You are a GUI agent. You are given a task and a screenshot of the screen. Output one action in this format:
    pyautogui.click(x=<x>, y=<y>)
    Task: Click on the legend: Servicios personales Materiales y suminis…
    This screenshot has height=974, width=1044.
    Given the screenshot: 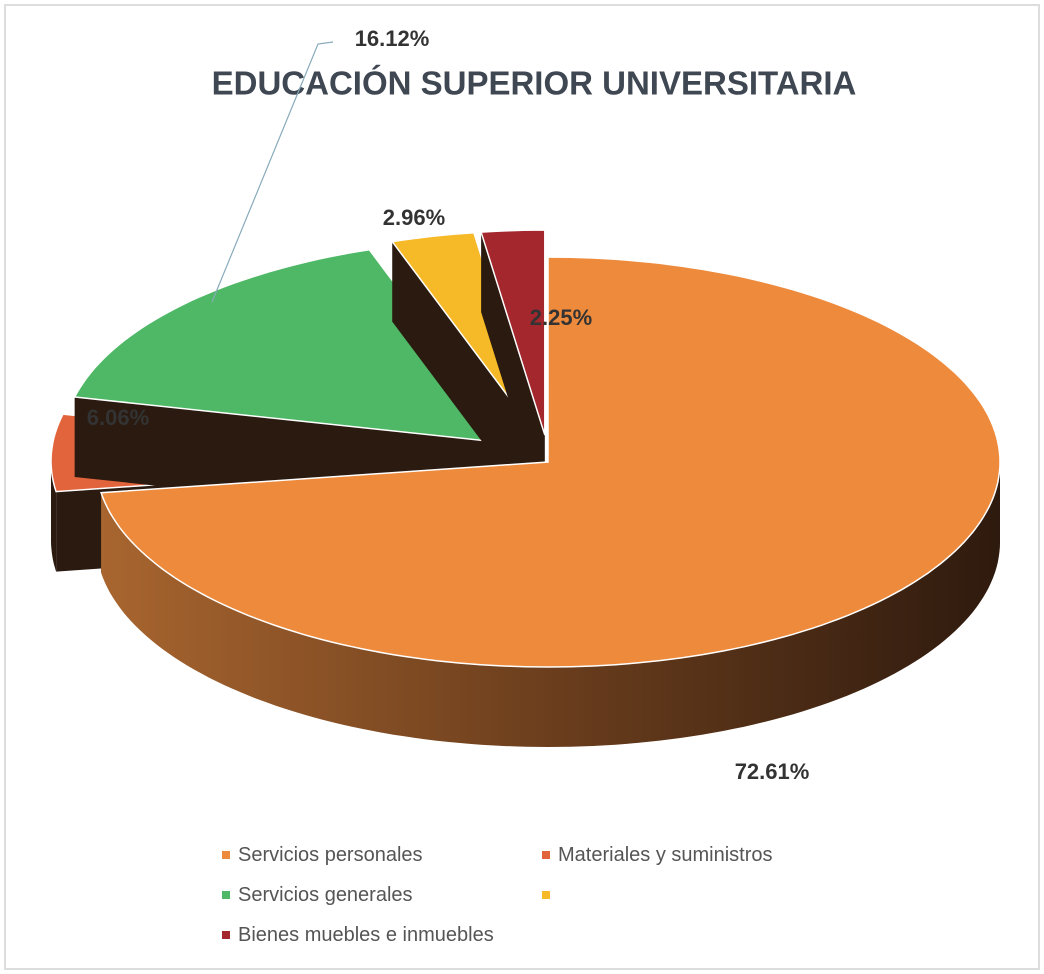 What is the action you would take?
    pyautogui.click(x=542, y=895)
    